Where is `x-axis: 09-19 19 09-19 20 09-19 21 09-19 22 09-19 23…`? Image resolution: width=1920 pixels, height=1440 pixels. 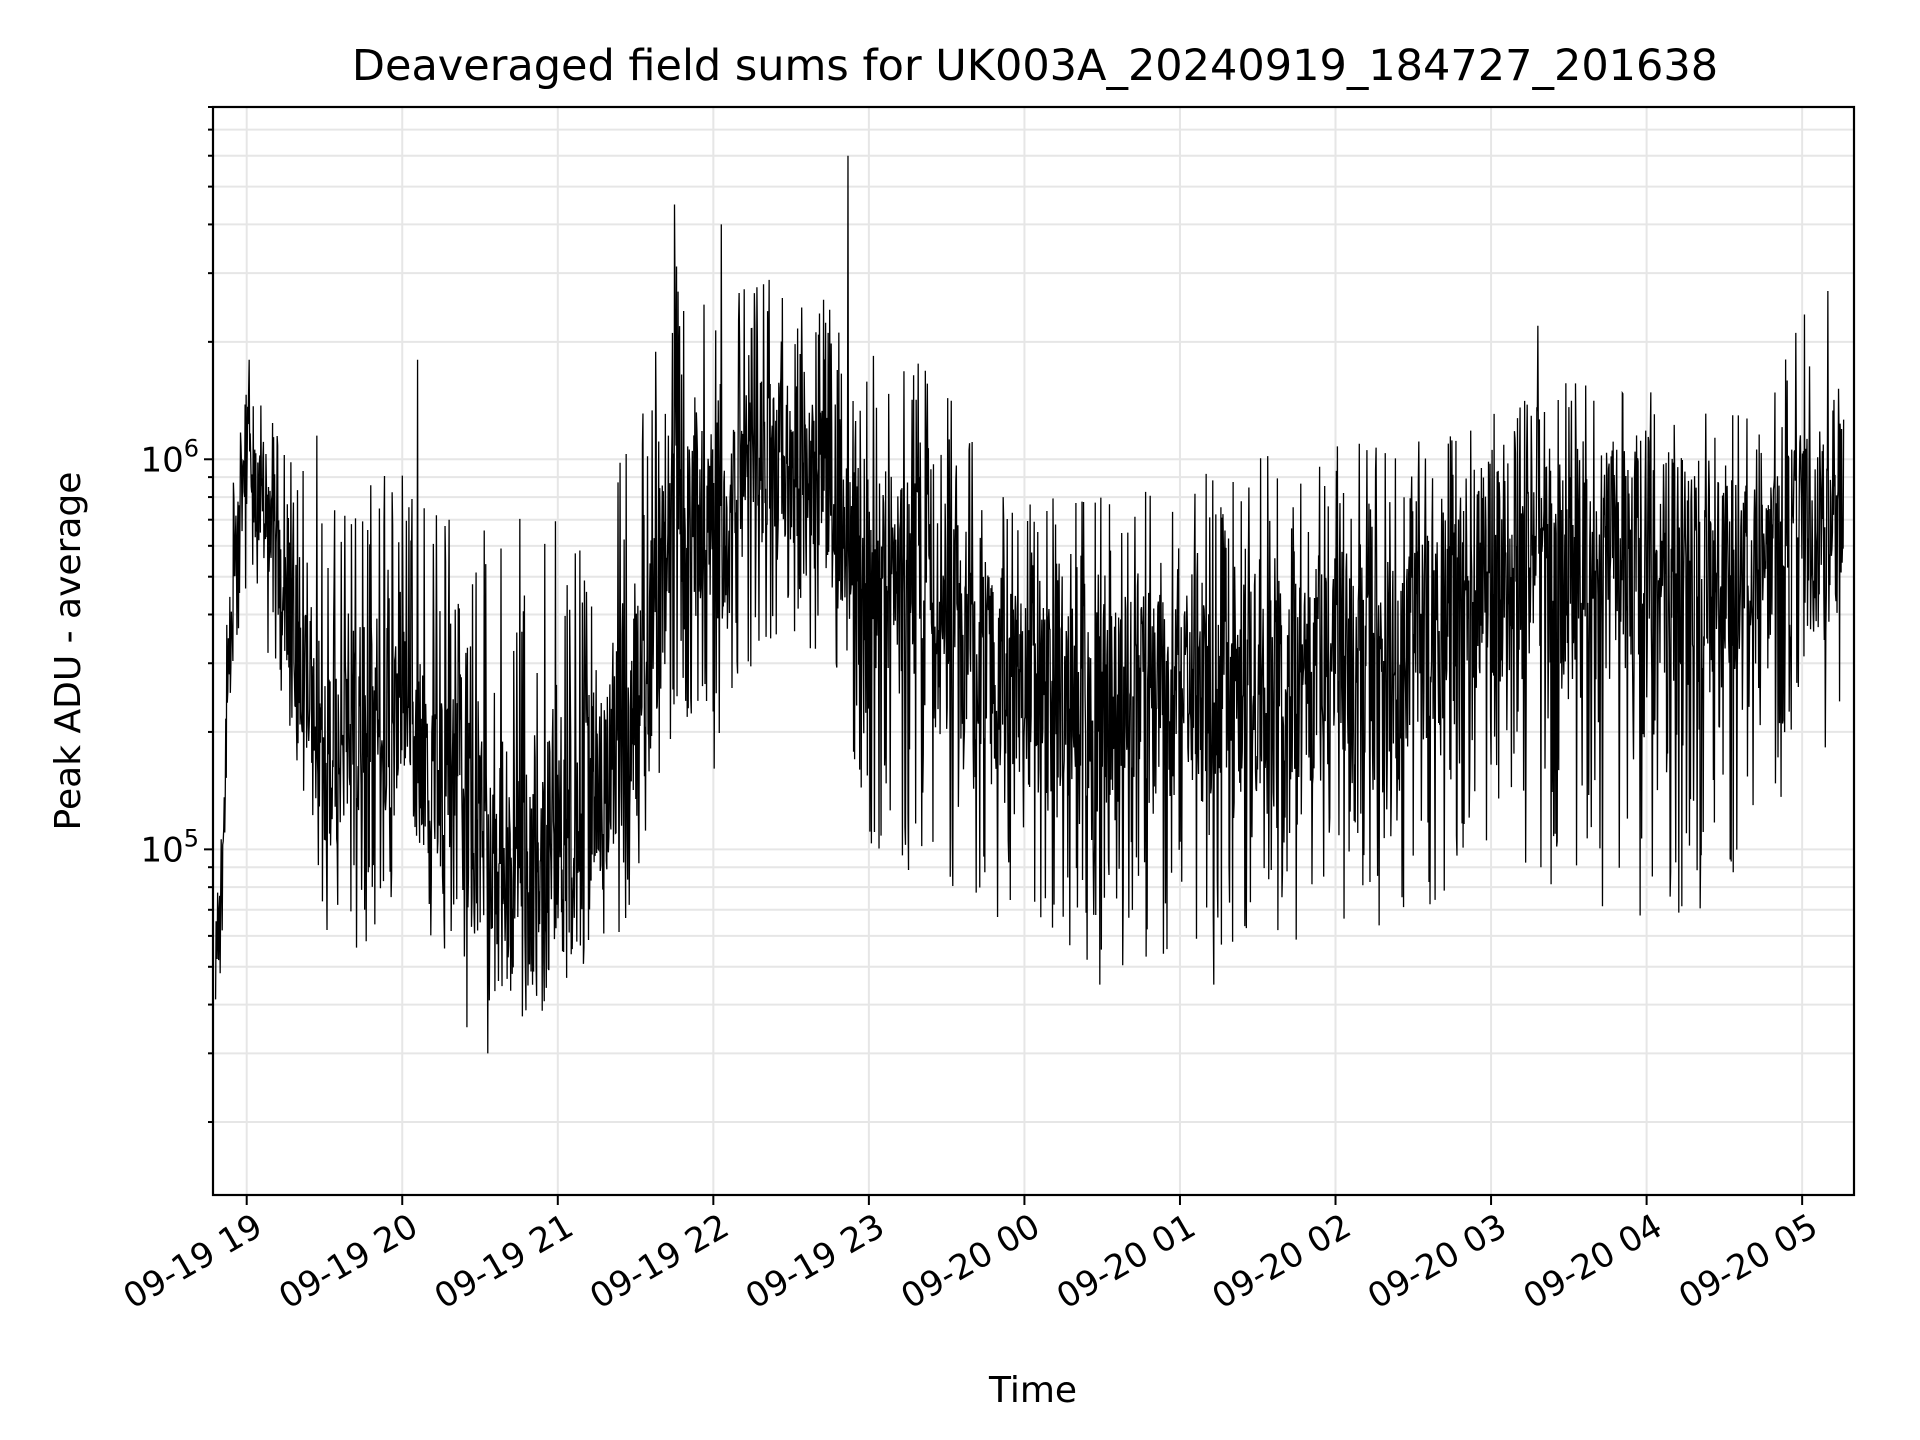 x-axis: 09-19 19 09-19 20 09-19 21 09-19 22 09-19 23… is located at coordinates (971, 1256).